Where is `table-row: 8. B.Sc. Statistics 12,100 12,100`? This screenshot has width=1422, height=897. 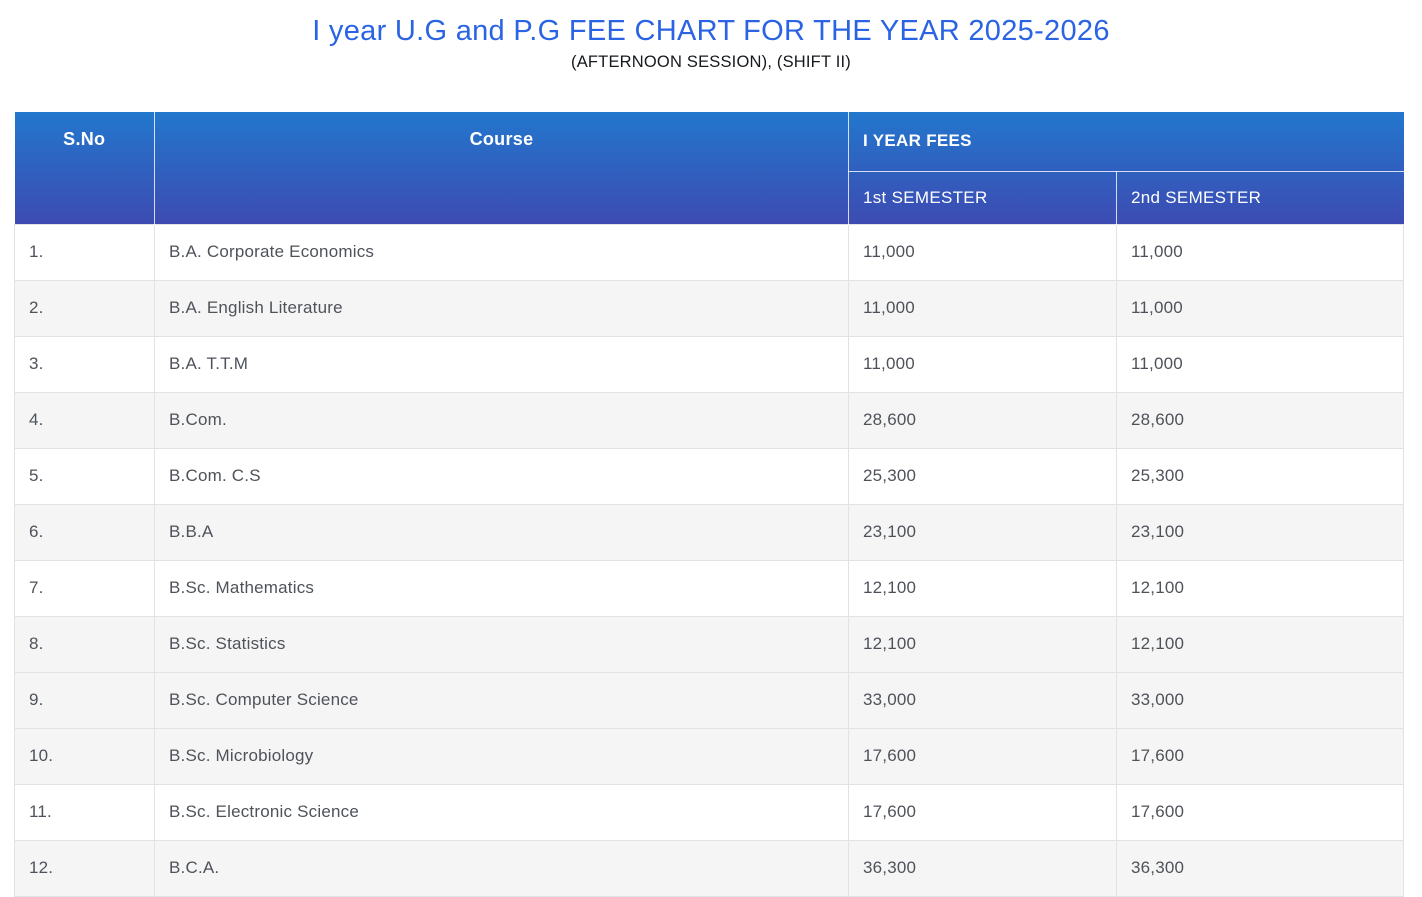 table-row: 8. B.Sc. Statistics 12,100 12,100 is located at coordinates (709, 644).